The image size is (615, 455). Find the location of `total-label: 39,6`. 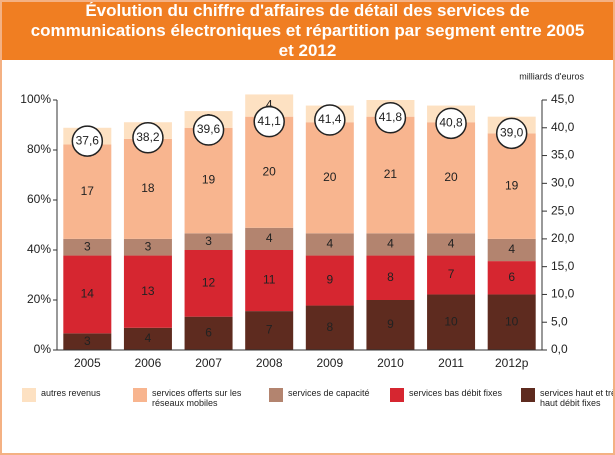

total-label: 39,6 is located at coordinates (209, 129).